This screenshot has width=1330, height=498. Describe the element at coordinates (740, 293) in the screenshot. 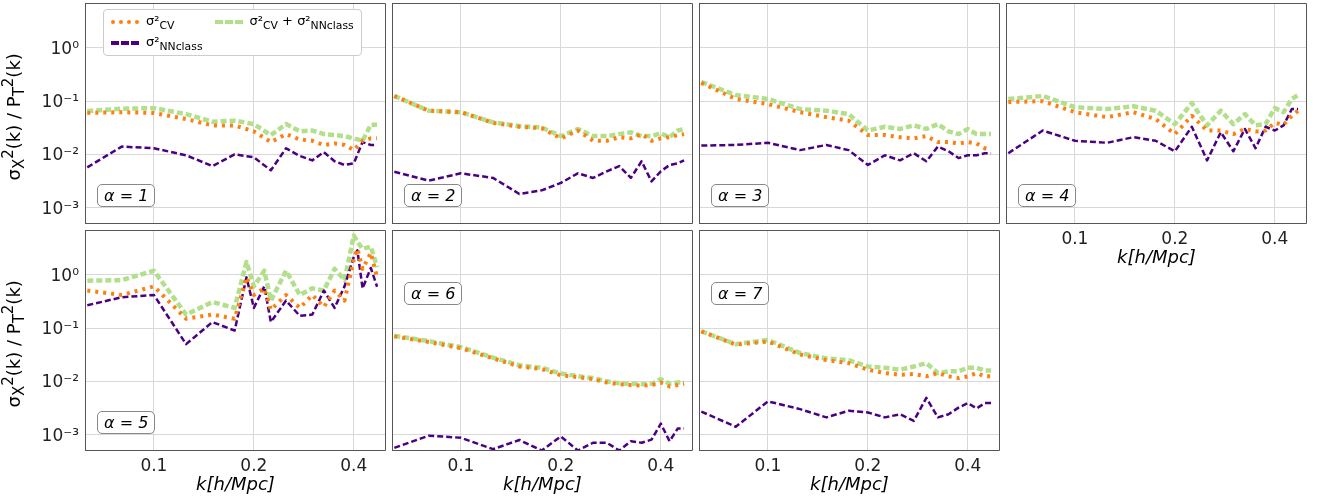

I see `annotation: α = 7` at that location.